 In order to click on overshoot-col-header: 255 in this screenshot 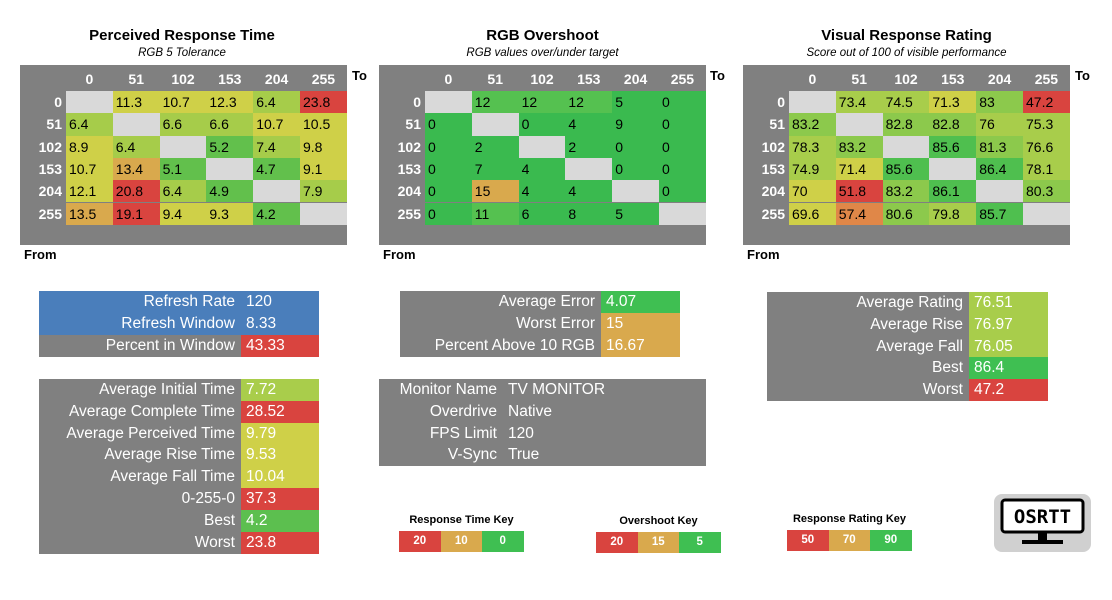, I will do `click(682, 79)`.